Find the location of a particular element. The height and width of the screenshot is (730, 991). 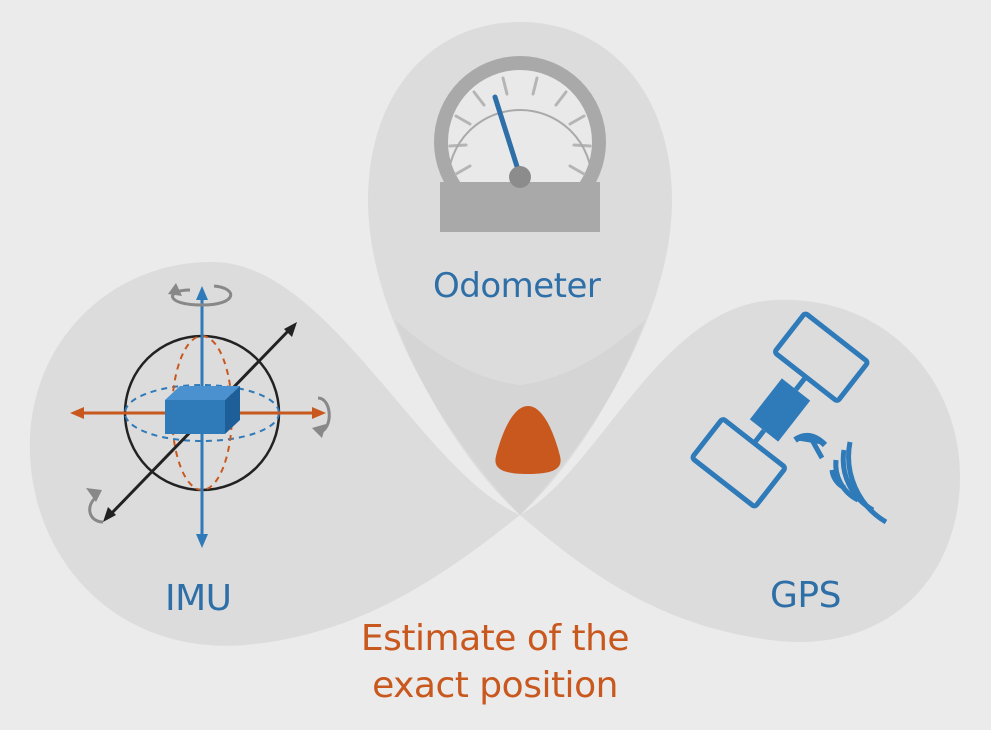

gps-label: GPS is located at coordinates (805, 595).